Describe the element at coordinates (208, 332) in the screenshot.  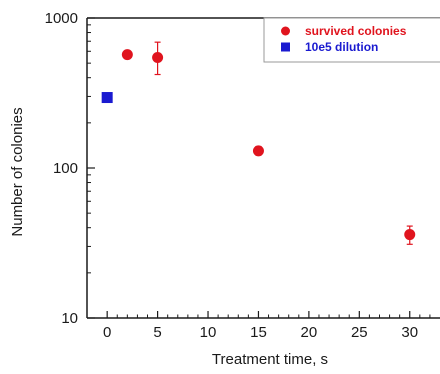
I see `x-tick-label: 10` at that location.